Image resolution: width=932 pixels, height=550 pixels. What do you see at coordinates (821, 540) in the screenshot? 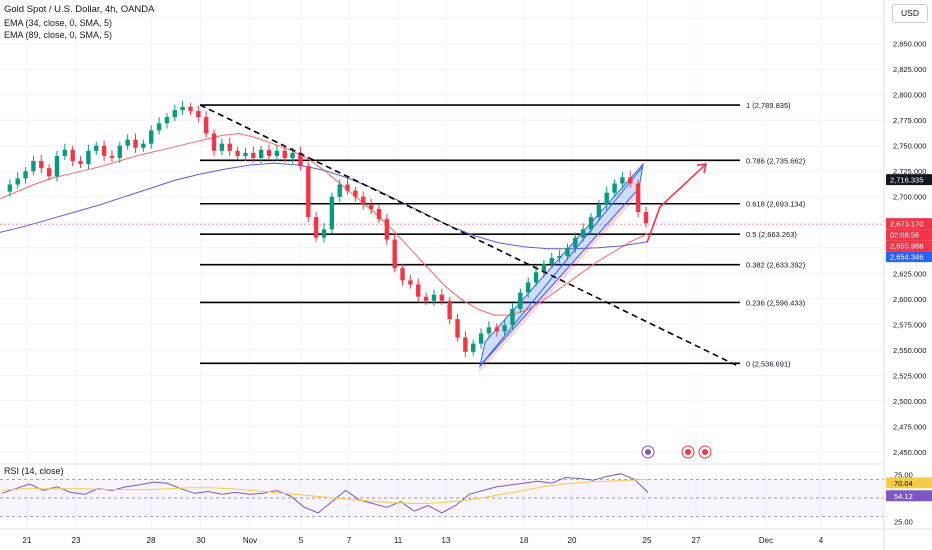
I see `x-tick-label: 4` at bounding box center [821, 540].